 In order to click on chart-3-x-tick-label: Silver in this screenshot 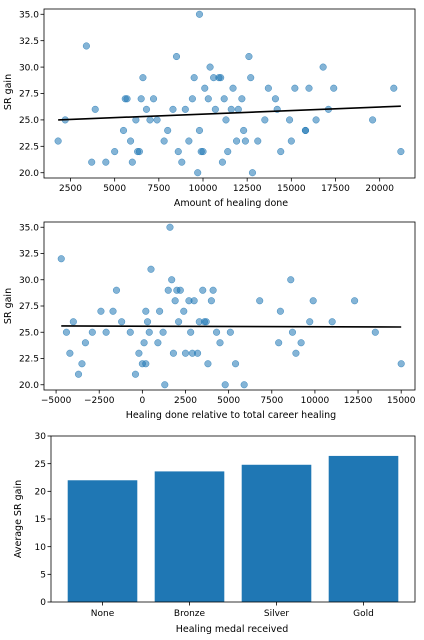, I will do `click(277, 614)`.